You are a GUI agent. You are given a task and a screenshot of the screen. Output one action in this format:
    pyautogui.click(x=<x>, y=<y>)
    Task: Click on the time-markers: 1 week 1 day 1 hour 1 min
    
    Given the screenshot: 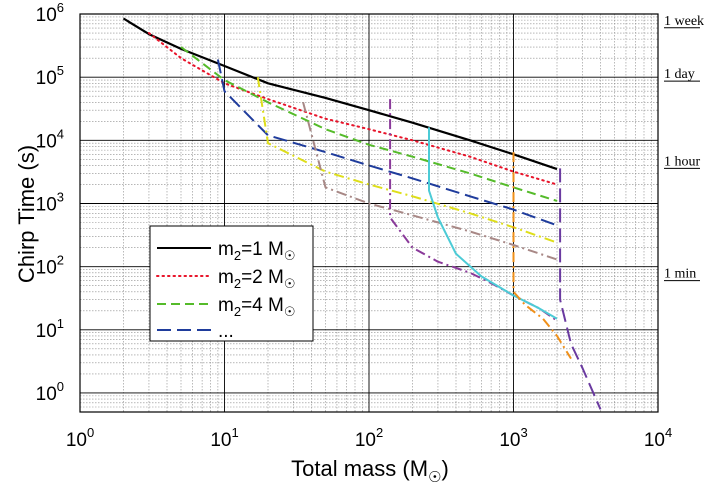 What is the action you would take?
    pyautogui.click(x=684, y=148)
    